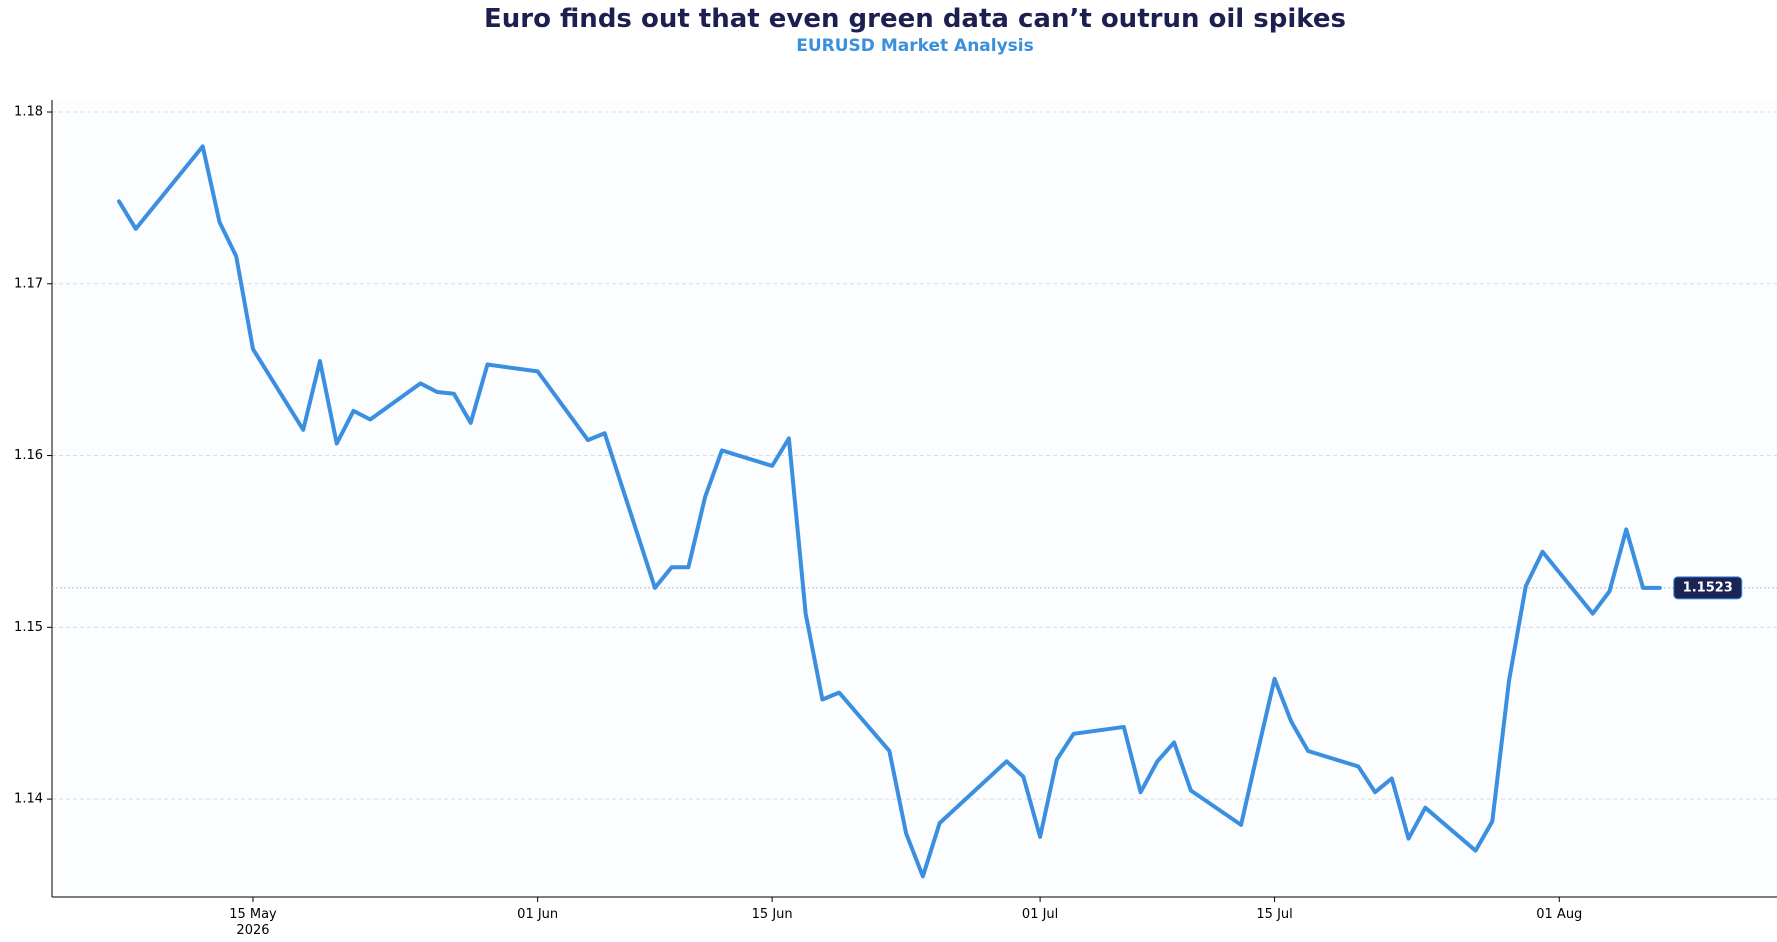 Image resolution: width=1777 pixels, height=942 pixels. I want to click on y-tick-label: 1.15, so click(28, 627).